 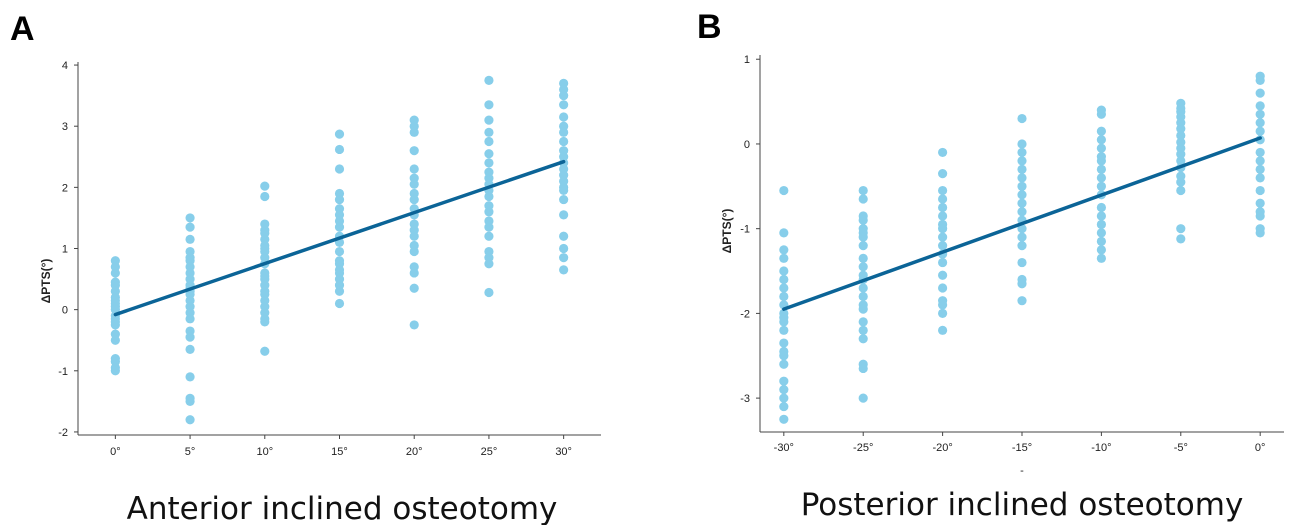 What do you see at coordinates (747, 60) in the screenshot?
I see `panel-b-y-tick-label: 1` at bounding box center [747, 60].